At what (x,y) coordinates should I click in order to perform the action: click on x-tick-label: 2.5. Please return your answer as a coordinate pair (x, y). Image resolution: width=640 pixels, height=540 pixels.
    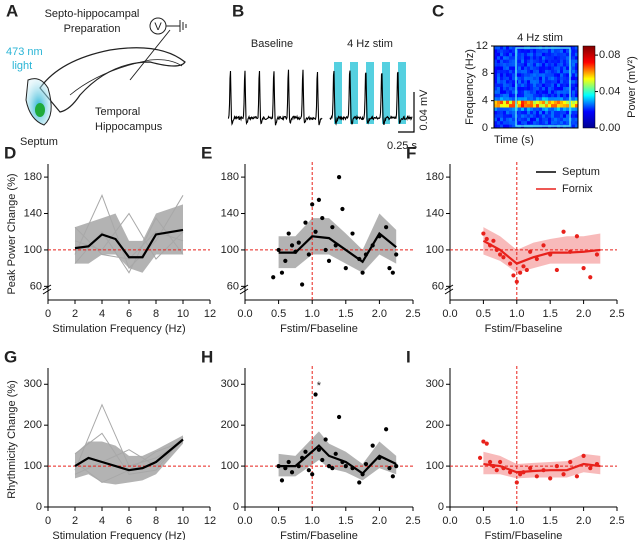
    Looking at the image, I should click on (616, 521).